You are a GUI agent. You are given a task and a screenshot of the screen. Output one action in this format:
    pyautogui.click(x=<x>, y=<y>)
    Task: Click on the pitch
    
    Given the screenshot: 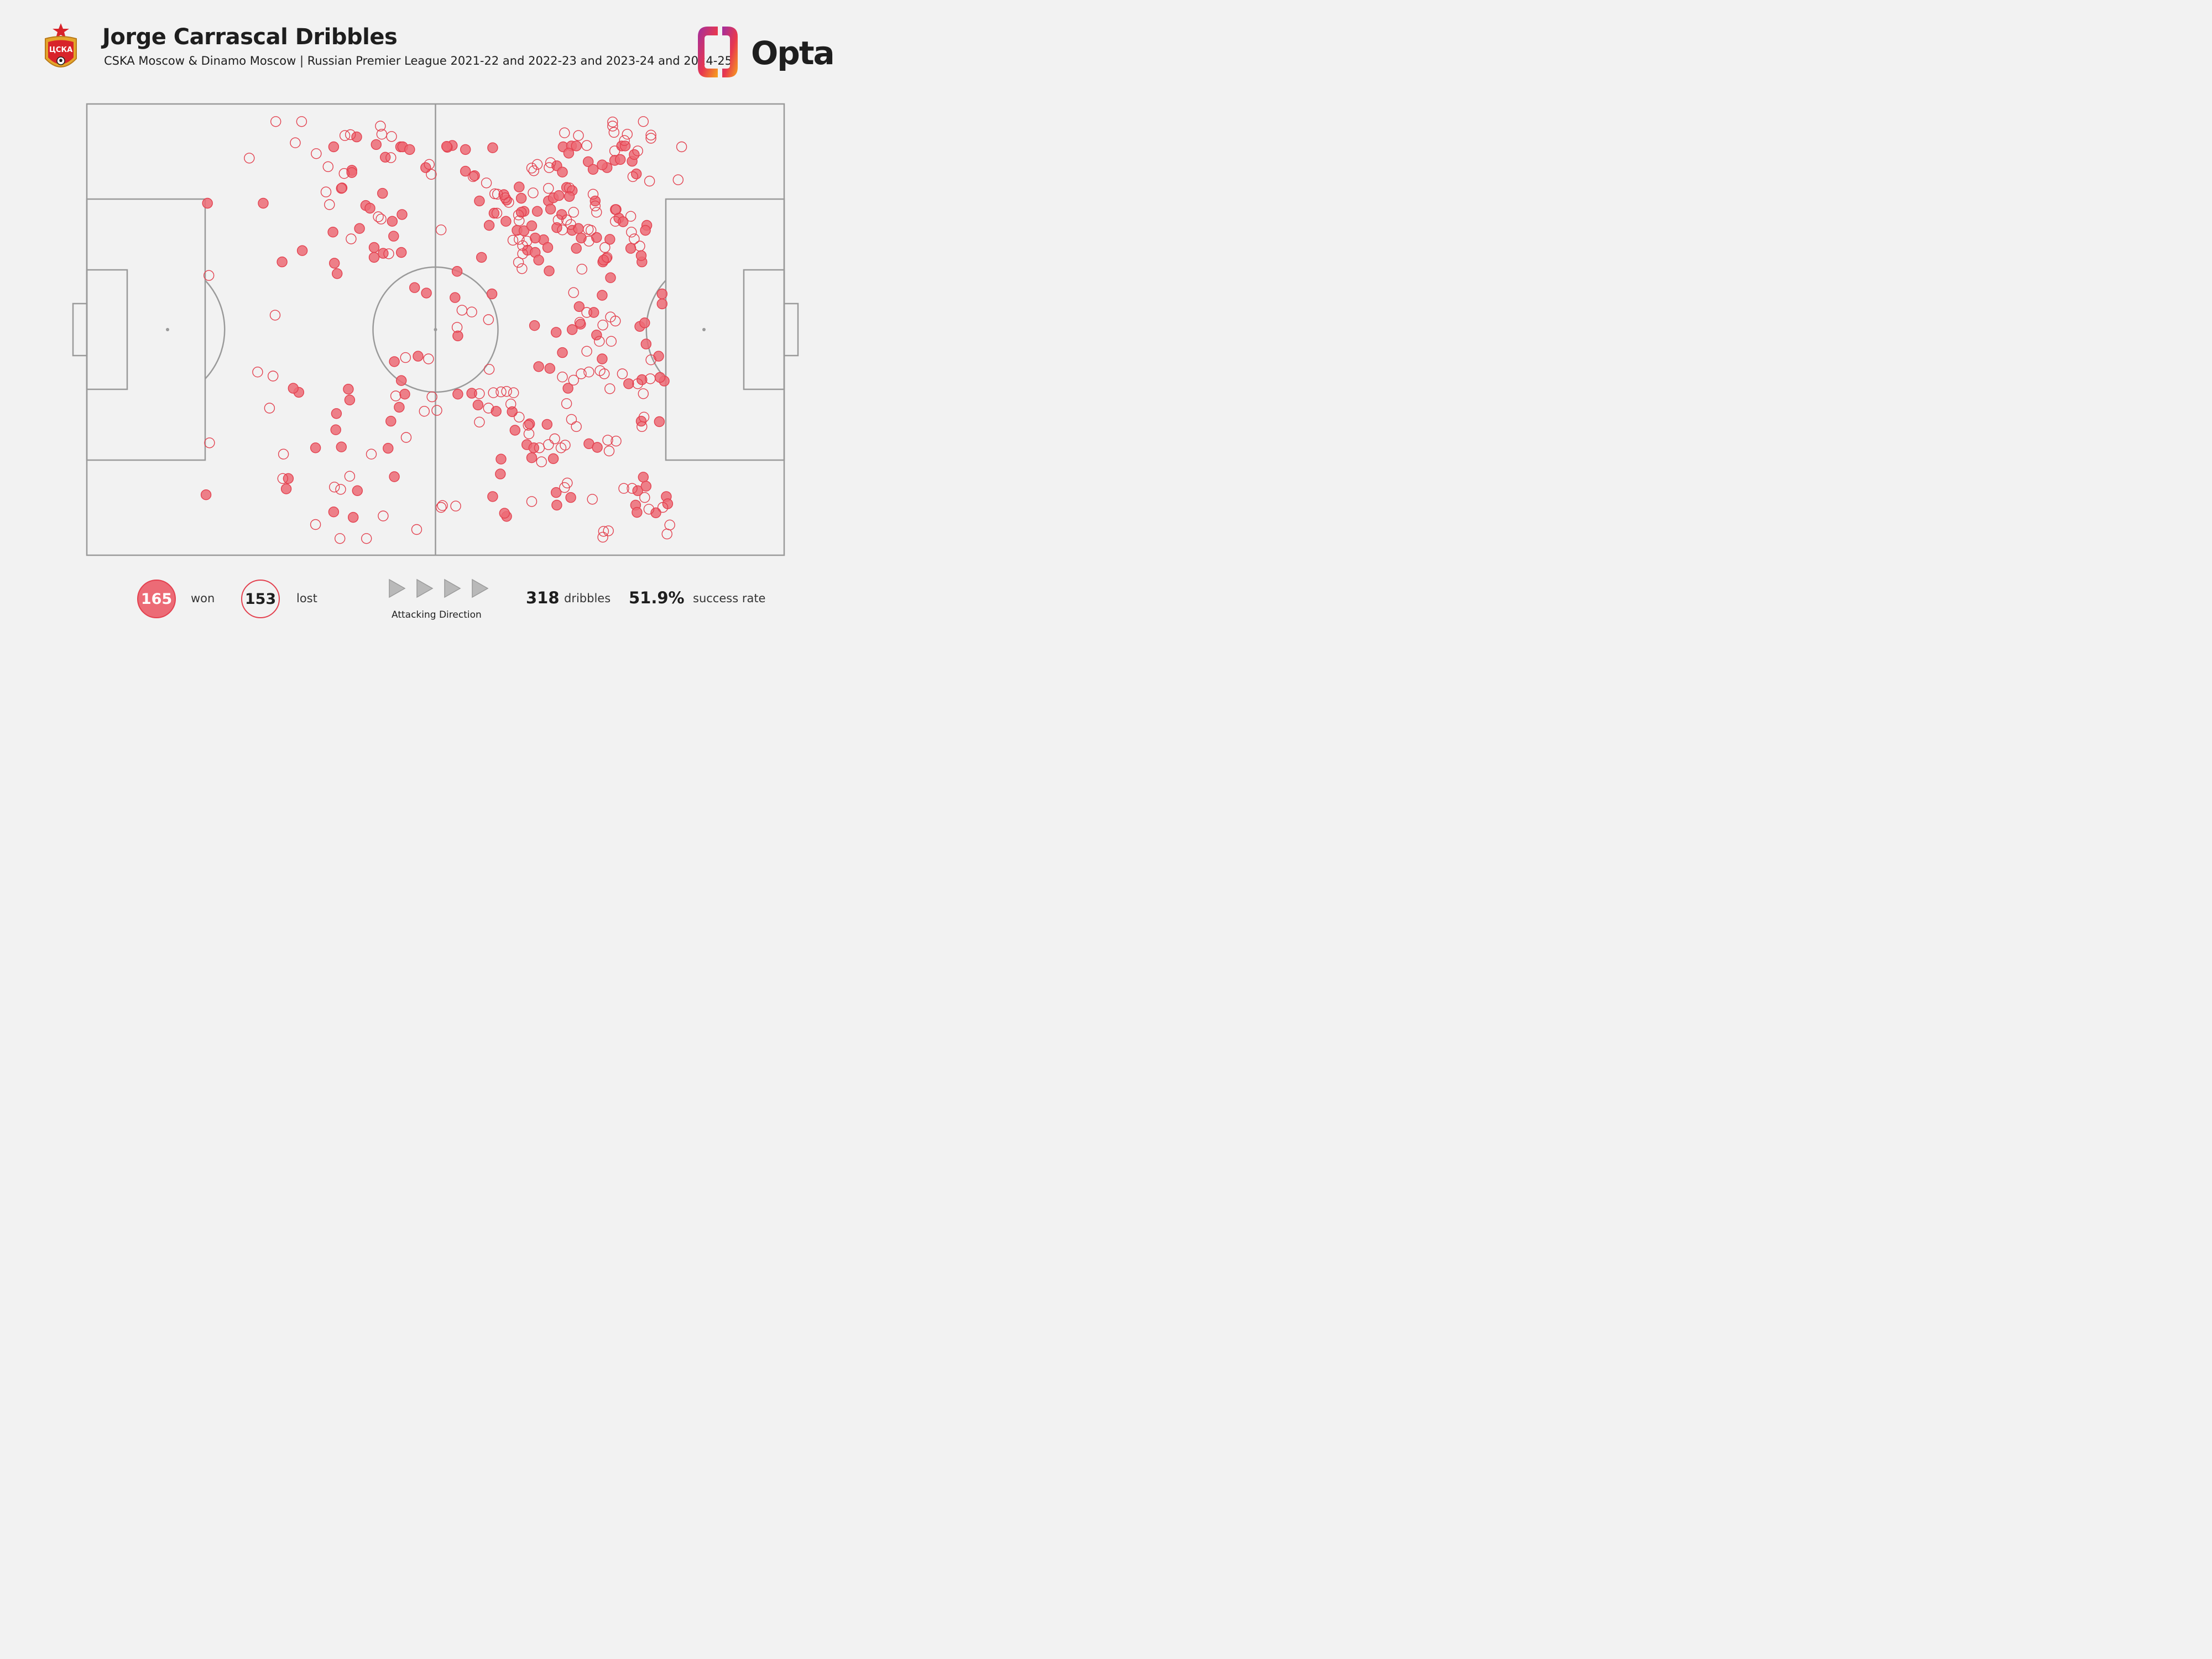 What is the action you would take?
    pyautogui.click(x=436, y=330)
    